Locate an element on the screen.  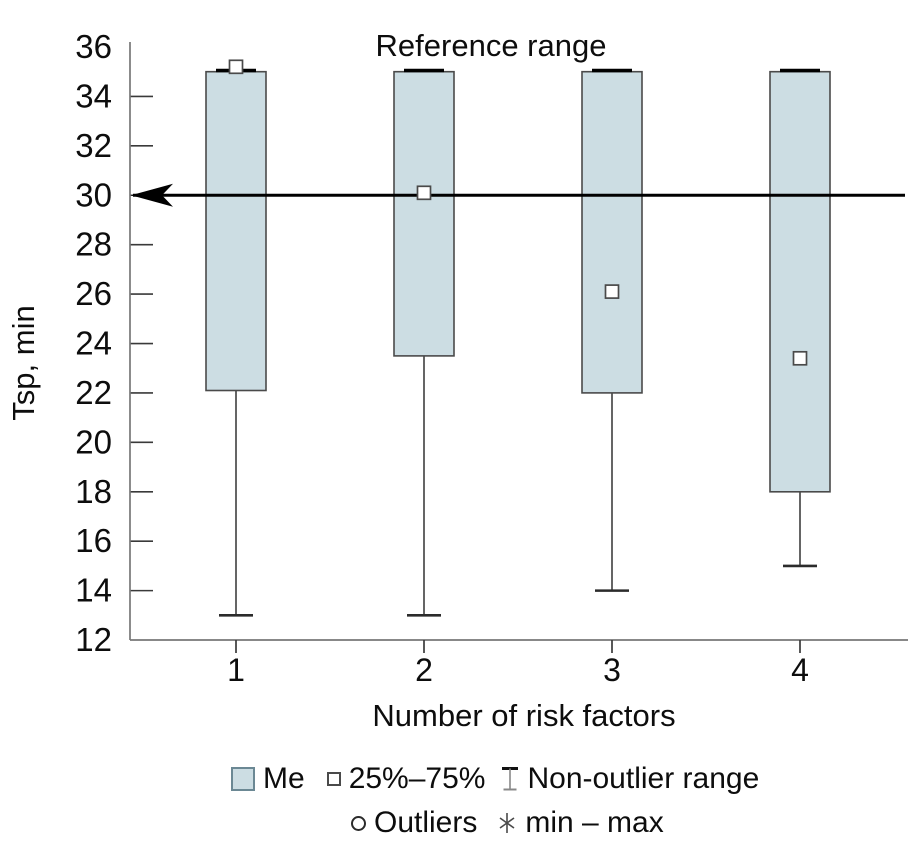
legend-label-me: Me is located at coordinates (284, 778).